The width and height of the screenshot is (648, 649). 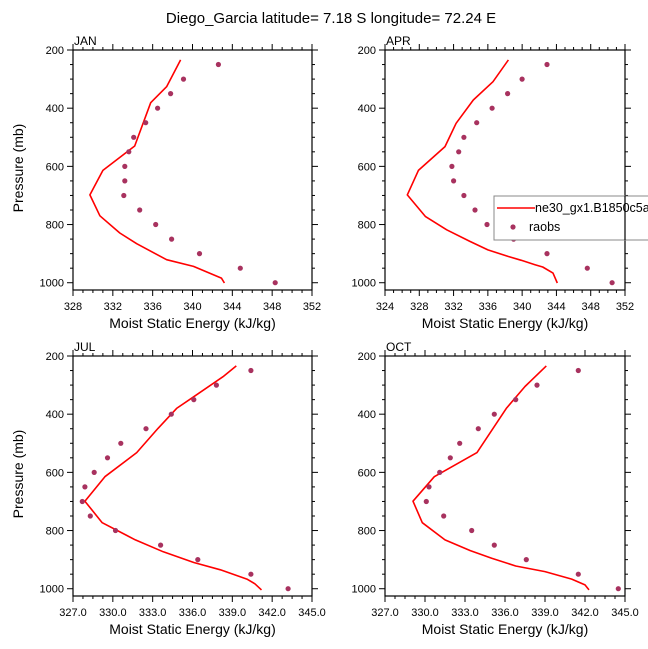 What do you see at coordinates (85, 347) in the screenshot?
I see `panel-title: JUL` at bounding box center [85, 347].